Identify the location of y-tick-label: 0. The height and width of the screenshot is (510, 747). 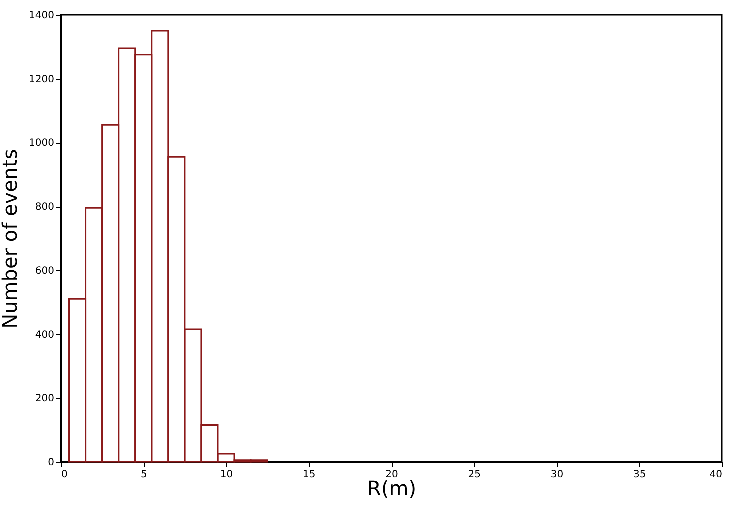
(51, 463).